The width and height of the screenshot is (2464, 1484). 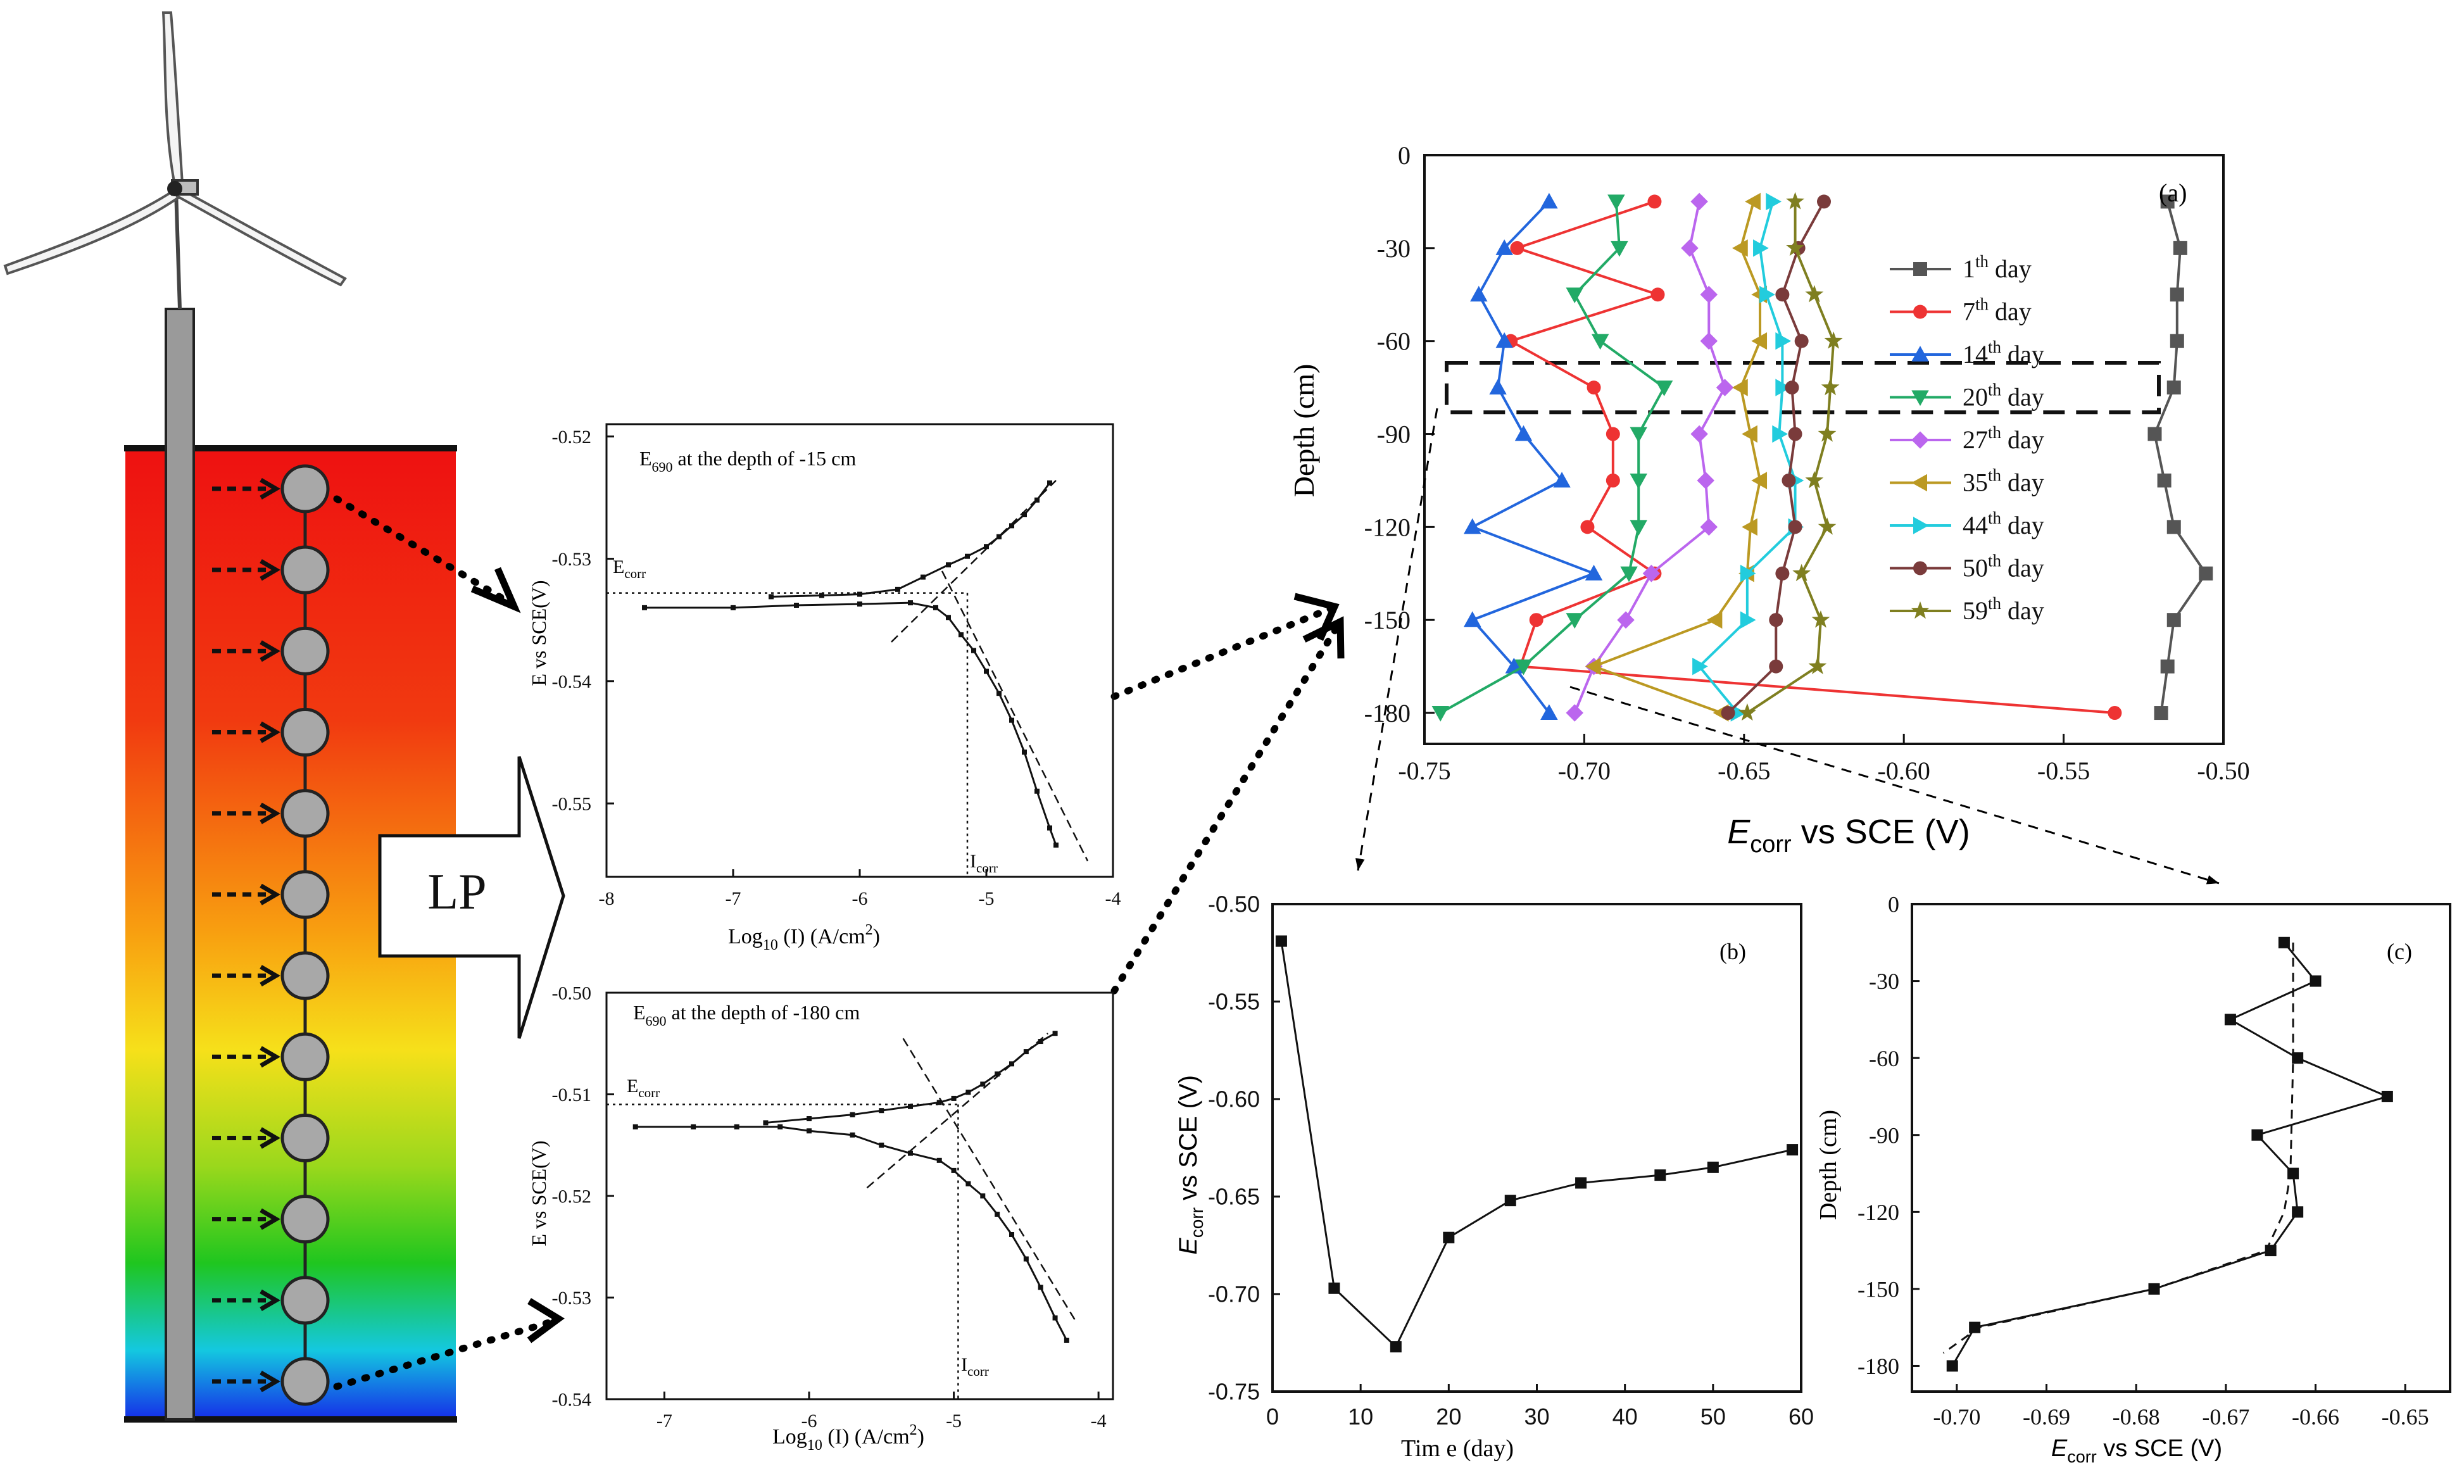 I want to click on y-tick-label: -0.53, so click(x=572, y=559).